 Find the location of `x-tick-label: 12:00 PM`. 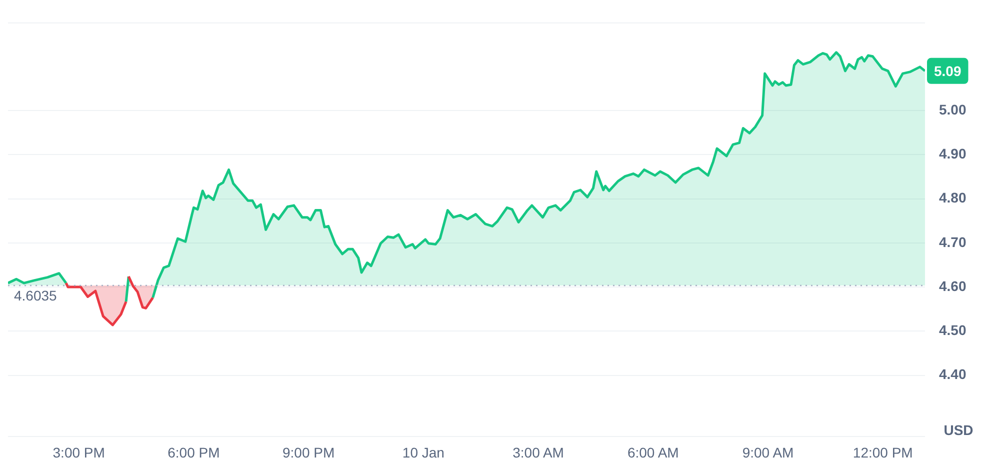

x-tick-label: 12:00 PM is located at coordinates (882, 452).